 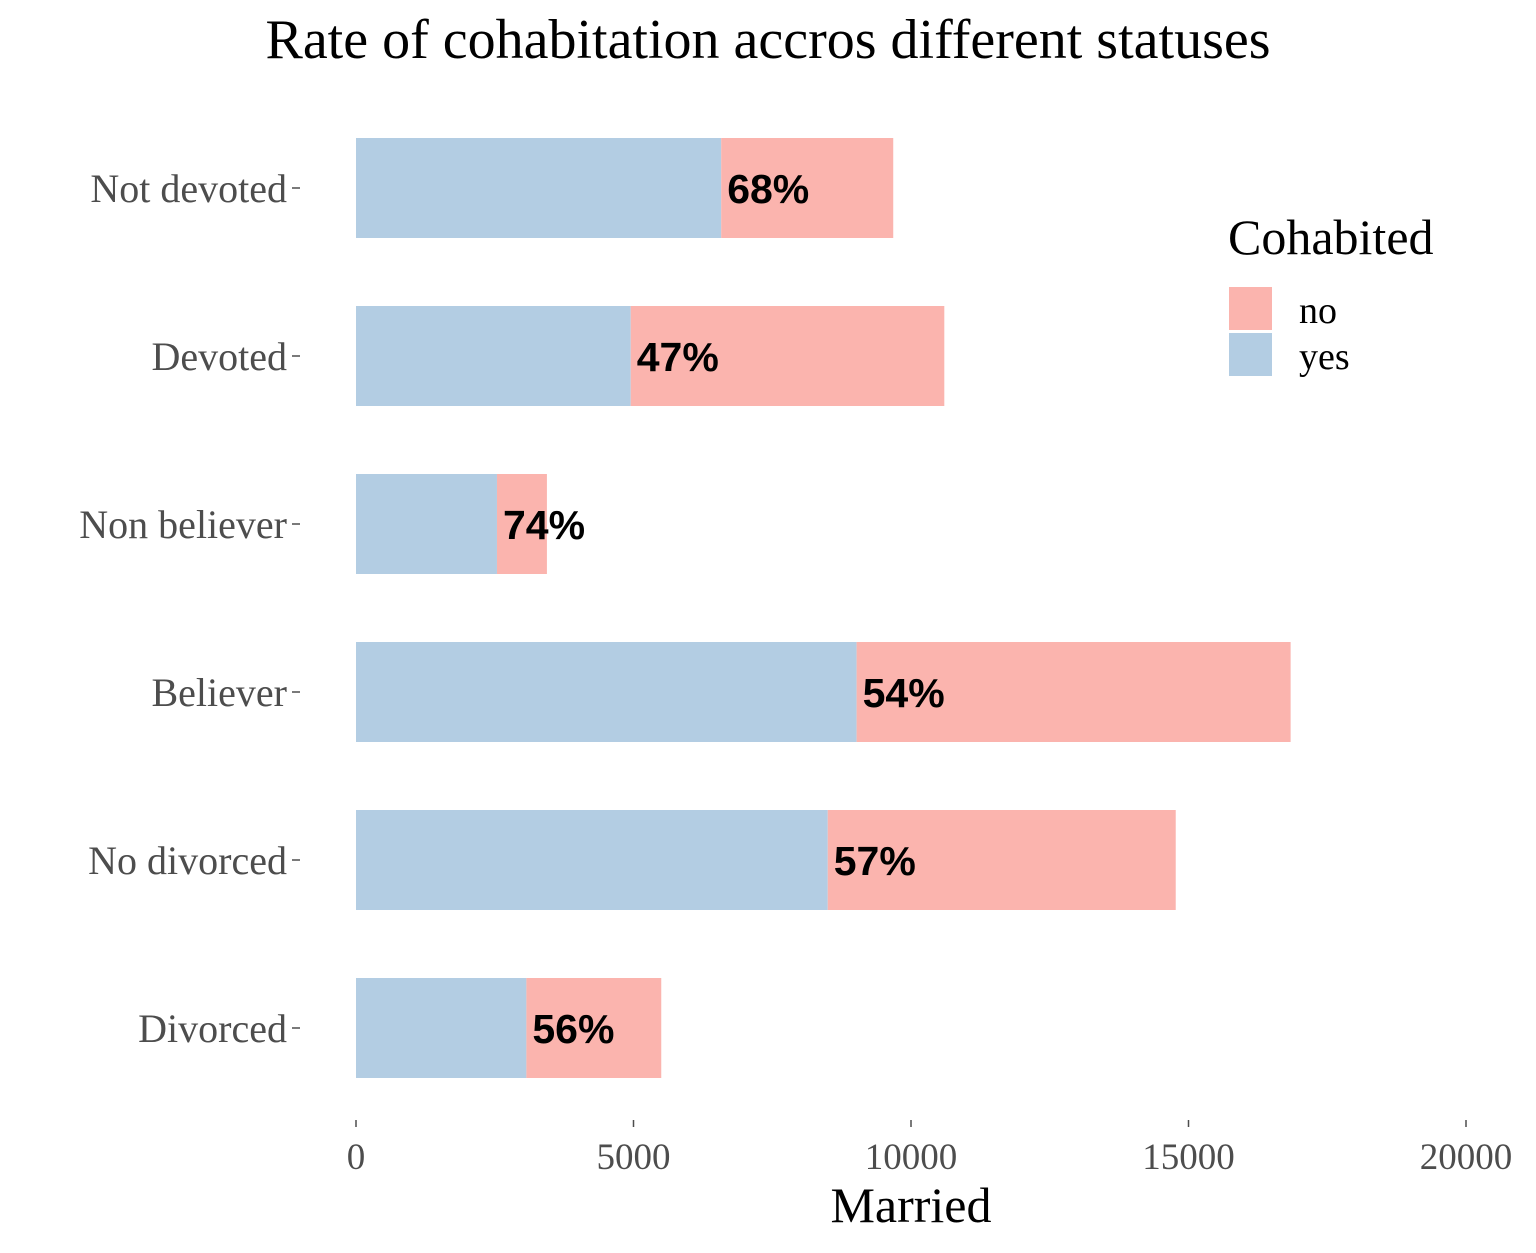 What do you see at coordinates (1318, 311) in the screenshot?
I see `legend-label-no: no` at bounding box center [1318, 311].